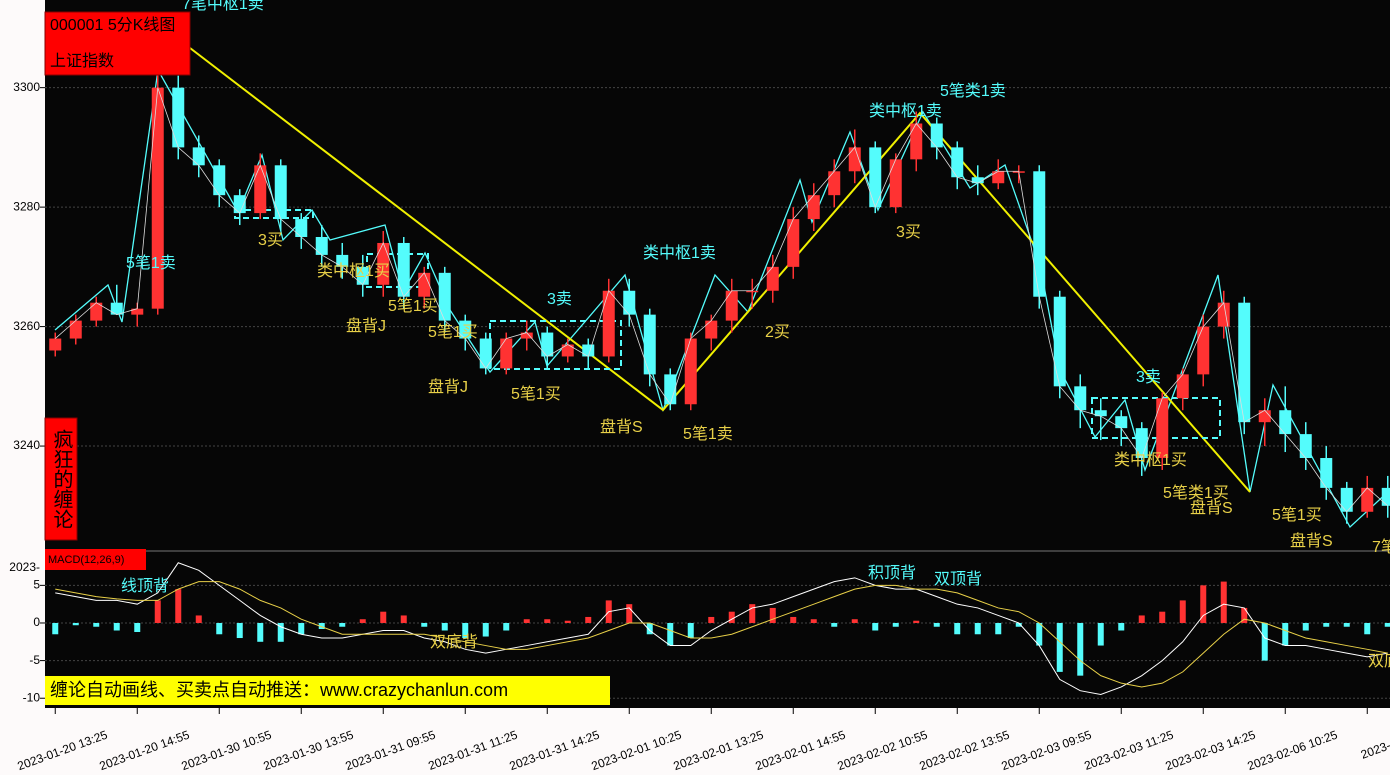 This screenshot has width=1390, height=775. I want to click on annotation: 双底背, so click(454, 642).